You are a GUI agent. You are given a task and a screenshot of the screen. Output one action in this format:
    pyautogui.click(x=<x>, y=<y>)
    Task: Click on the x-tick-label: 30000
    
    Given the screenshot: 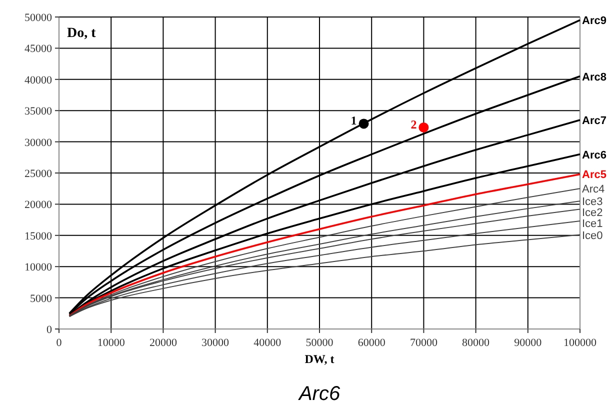 What is the action you would take?
    pyautogui.click(x=216, y=343)
    